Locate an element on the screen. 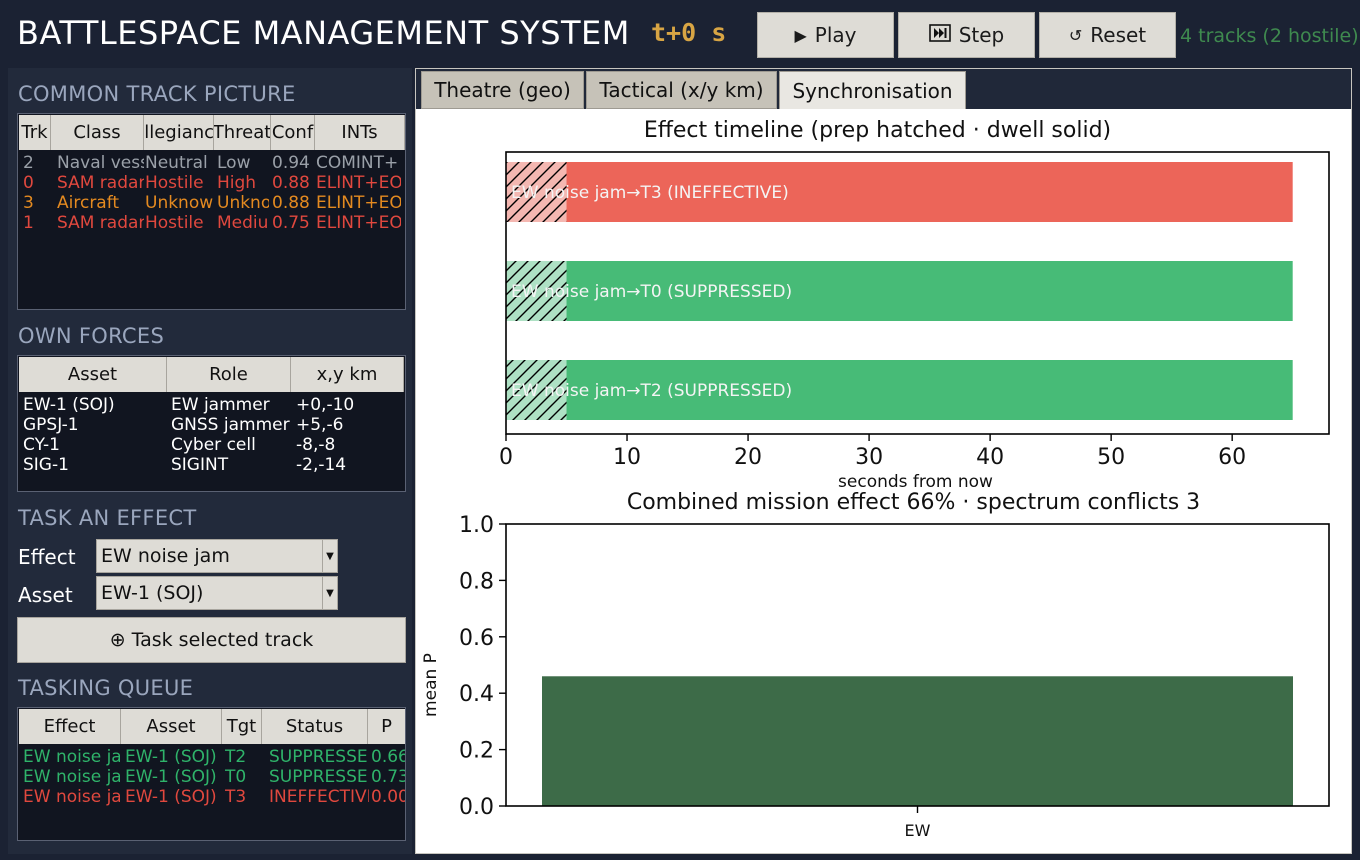  reset-button-label: Reset is located at coordinates (1118, 35).